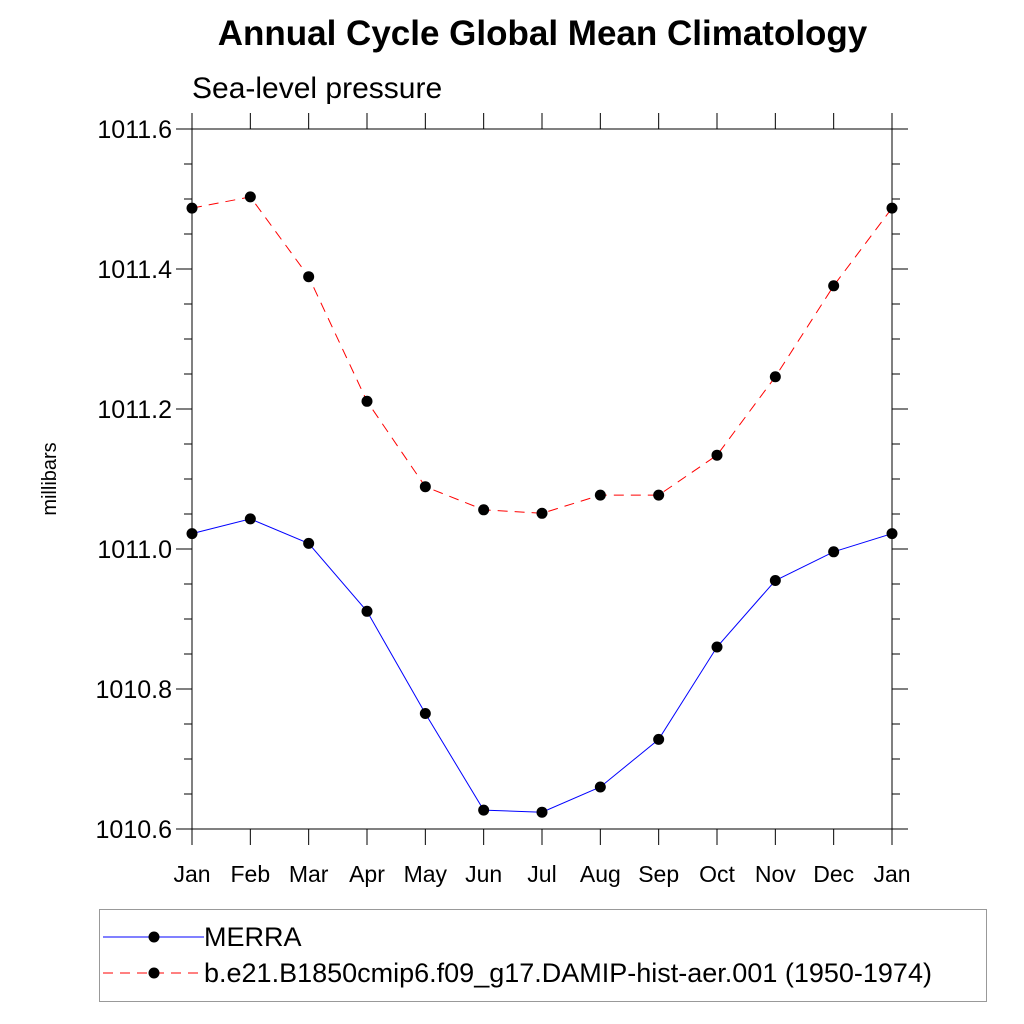  I want to click on legend-marker-model, so click(154, 973).